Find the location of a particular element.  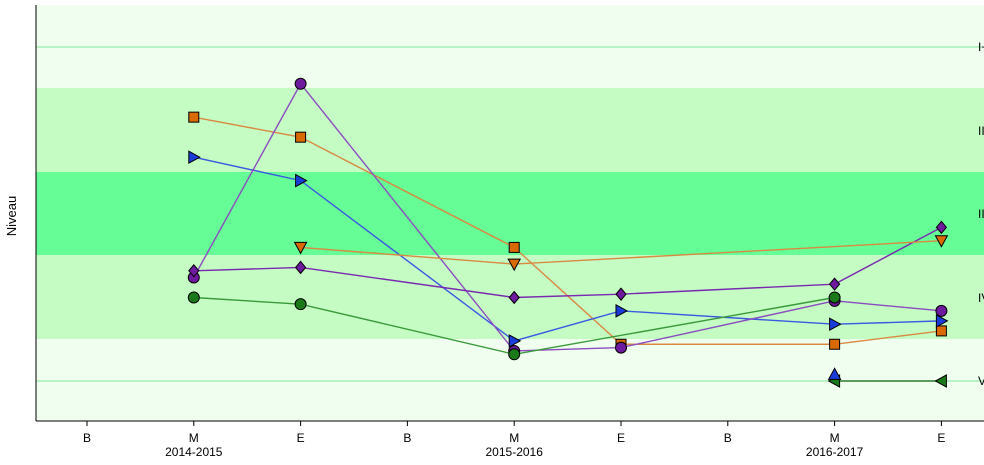

band-label: I+ is located at coordinates (981, 47).